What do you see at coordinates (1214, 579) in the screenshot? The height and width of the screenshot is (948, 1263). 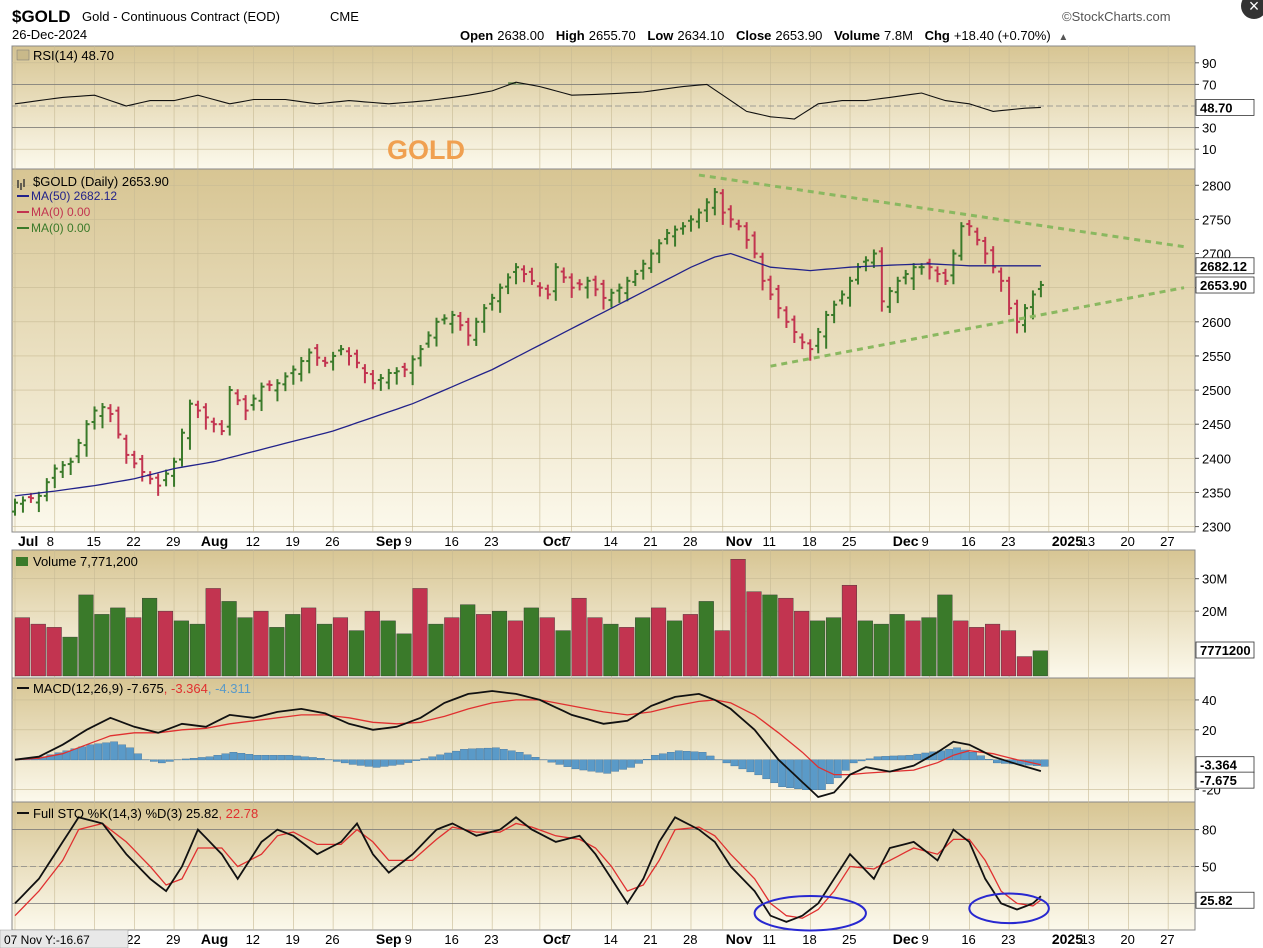 I see `y-tick-label: 30M` at bounding box center [1214, 579].